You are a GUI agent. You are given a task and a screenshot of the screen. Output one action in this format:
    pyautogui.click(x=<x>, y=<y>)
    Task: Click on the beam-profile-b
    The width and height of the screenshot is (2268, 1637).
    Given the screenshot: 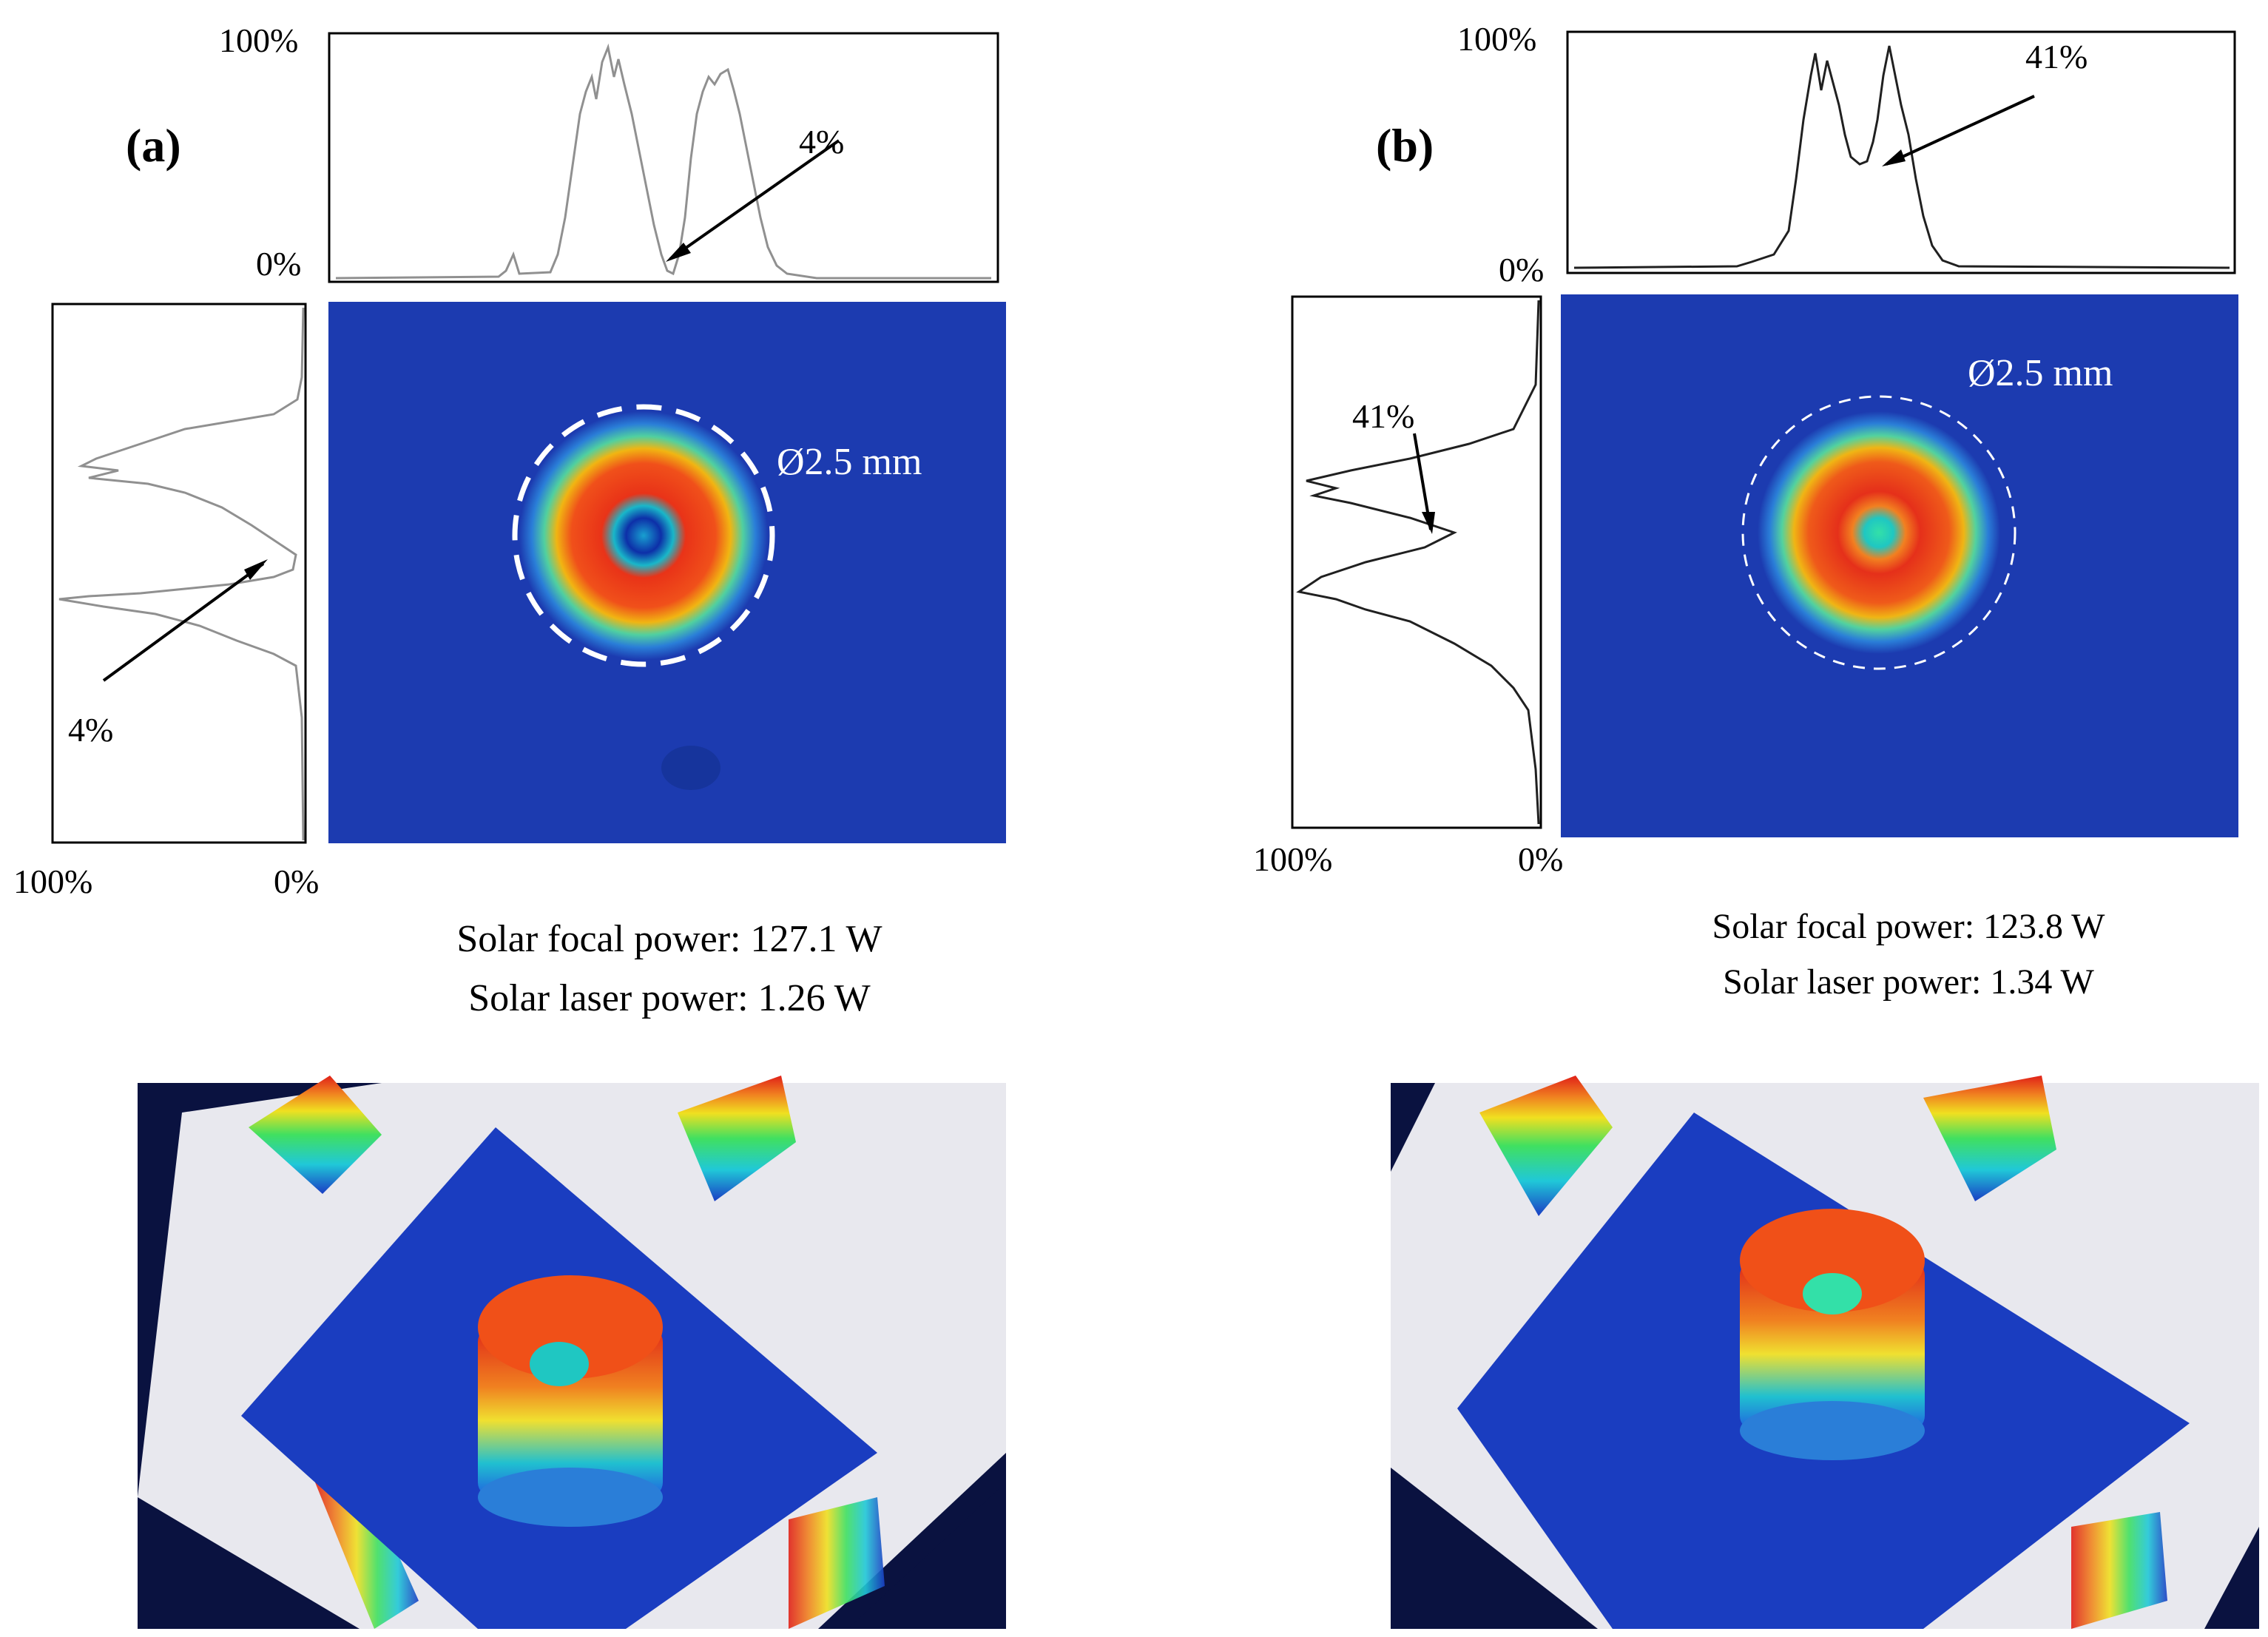 What is the action you would take?
    pyautogui.click(x=1879, y=532)
    